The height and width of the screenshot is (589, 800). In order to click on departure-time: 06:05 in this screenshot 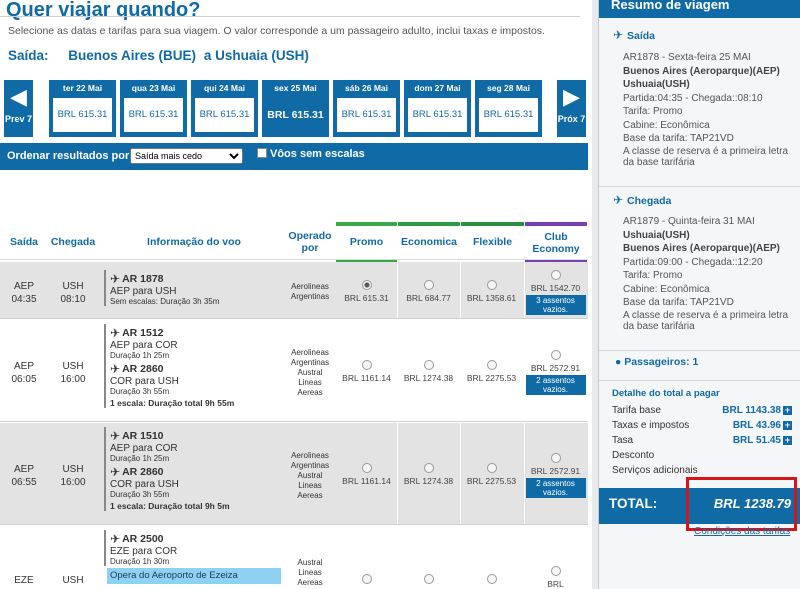, I will do `click(24, 379)`.